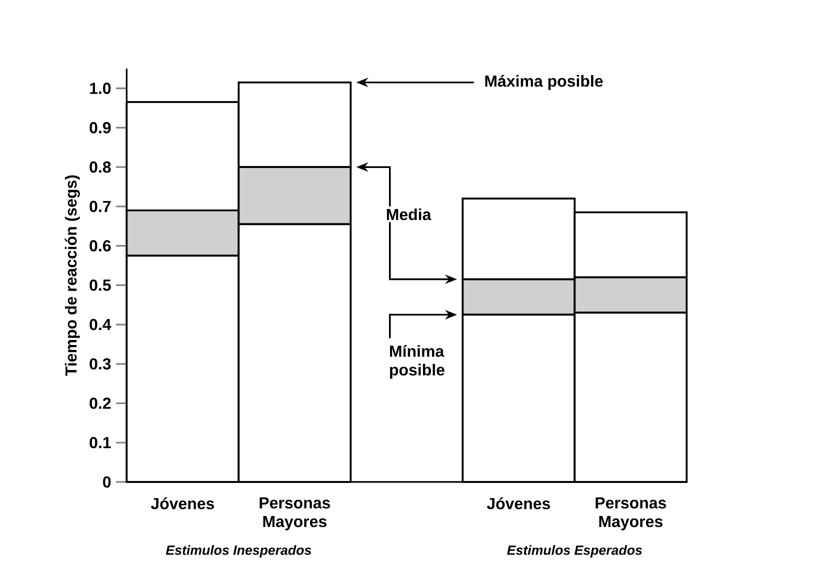 The height and width of the screenshot is (578, 821). What do you see at coordinates (100, 88) in the screenshot?
I see `y-tick-label: 1.0` at bounding box center [100, 88].